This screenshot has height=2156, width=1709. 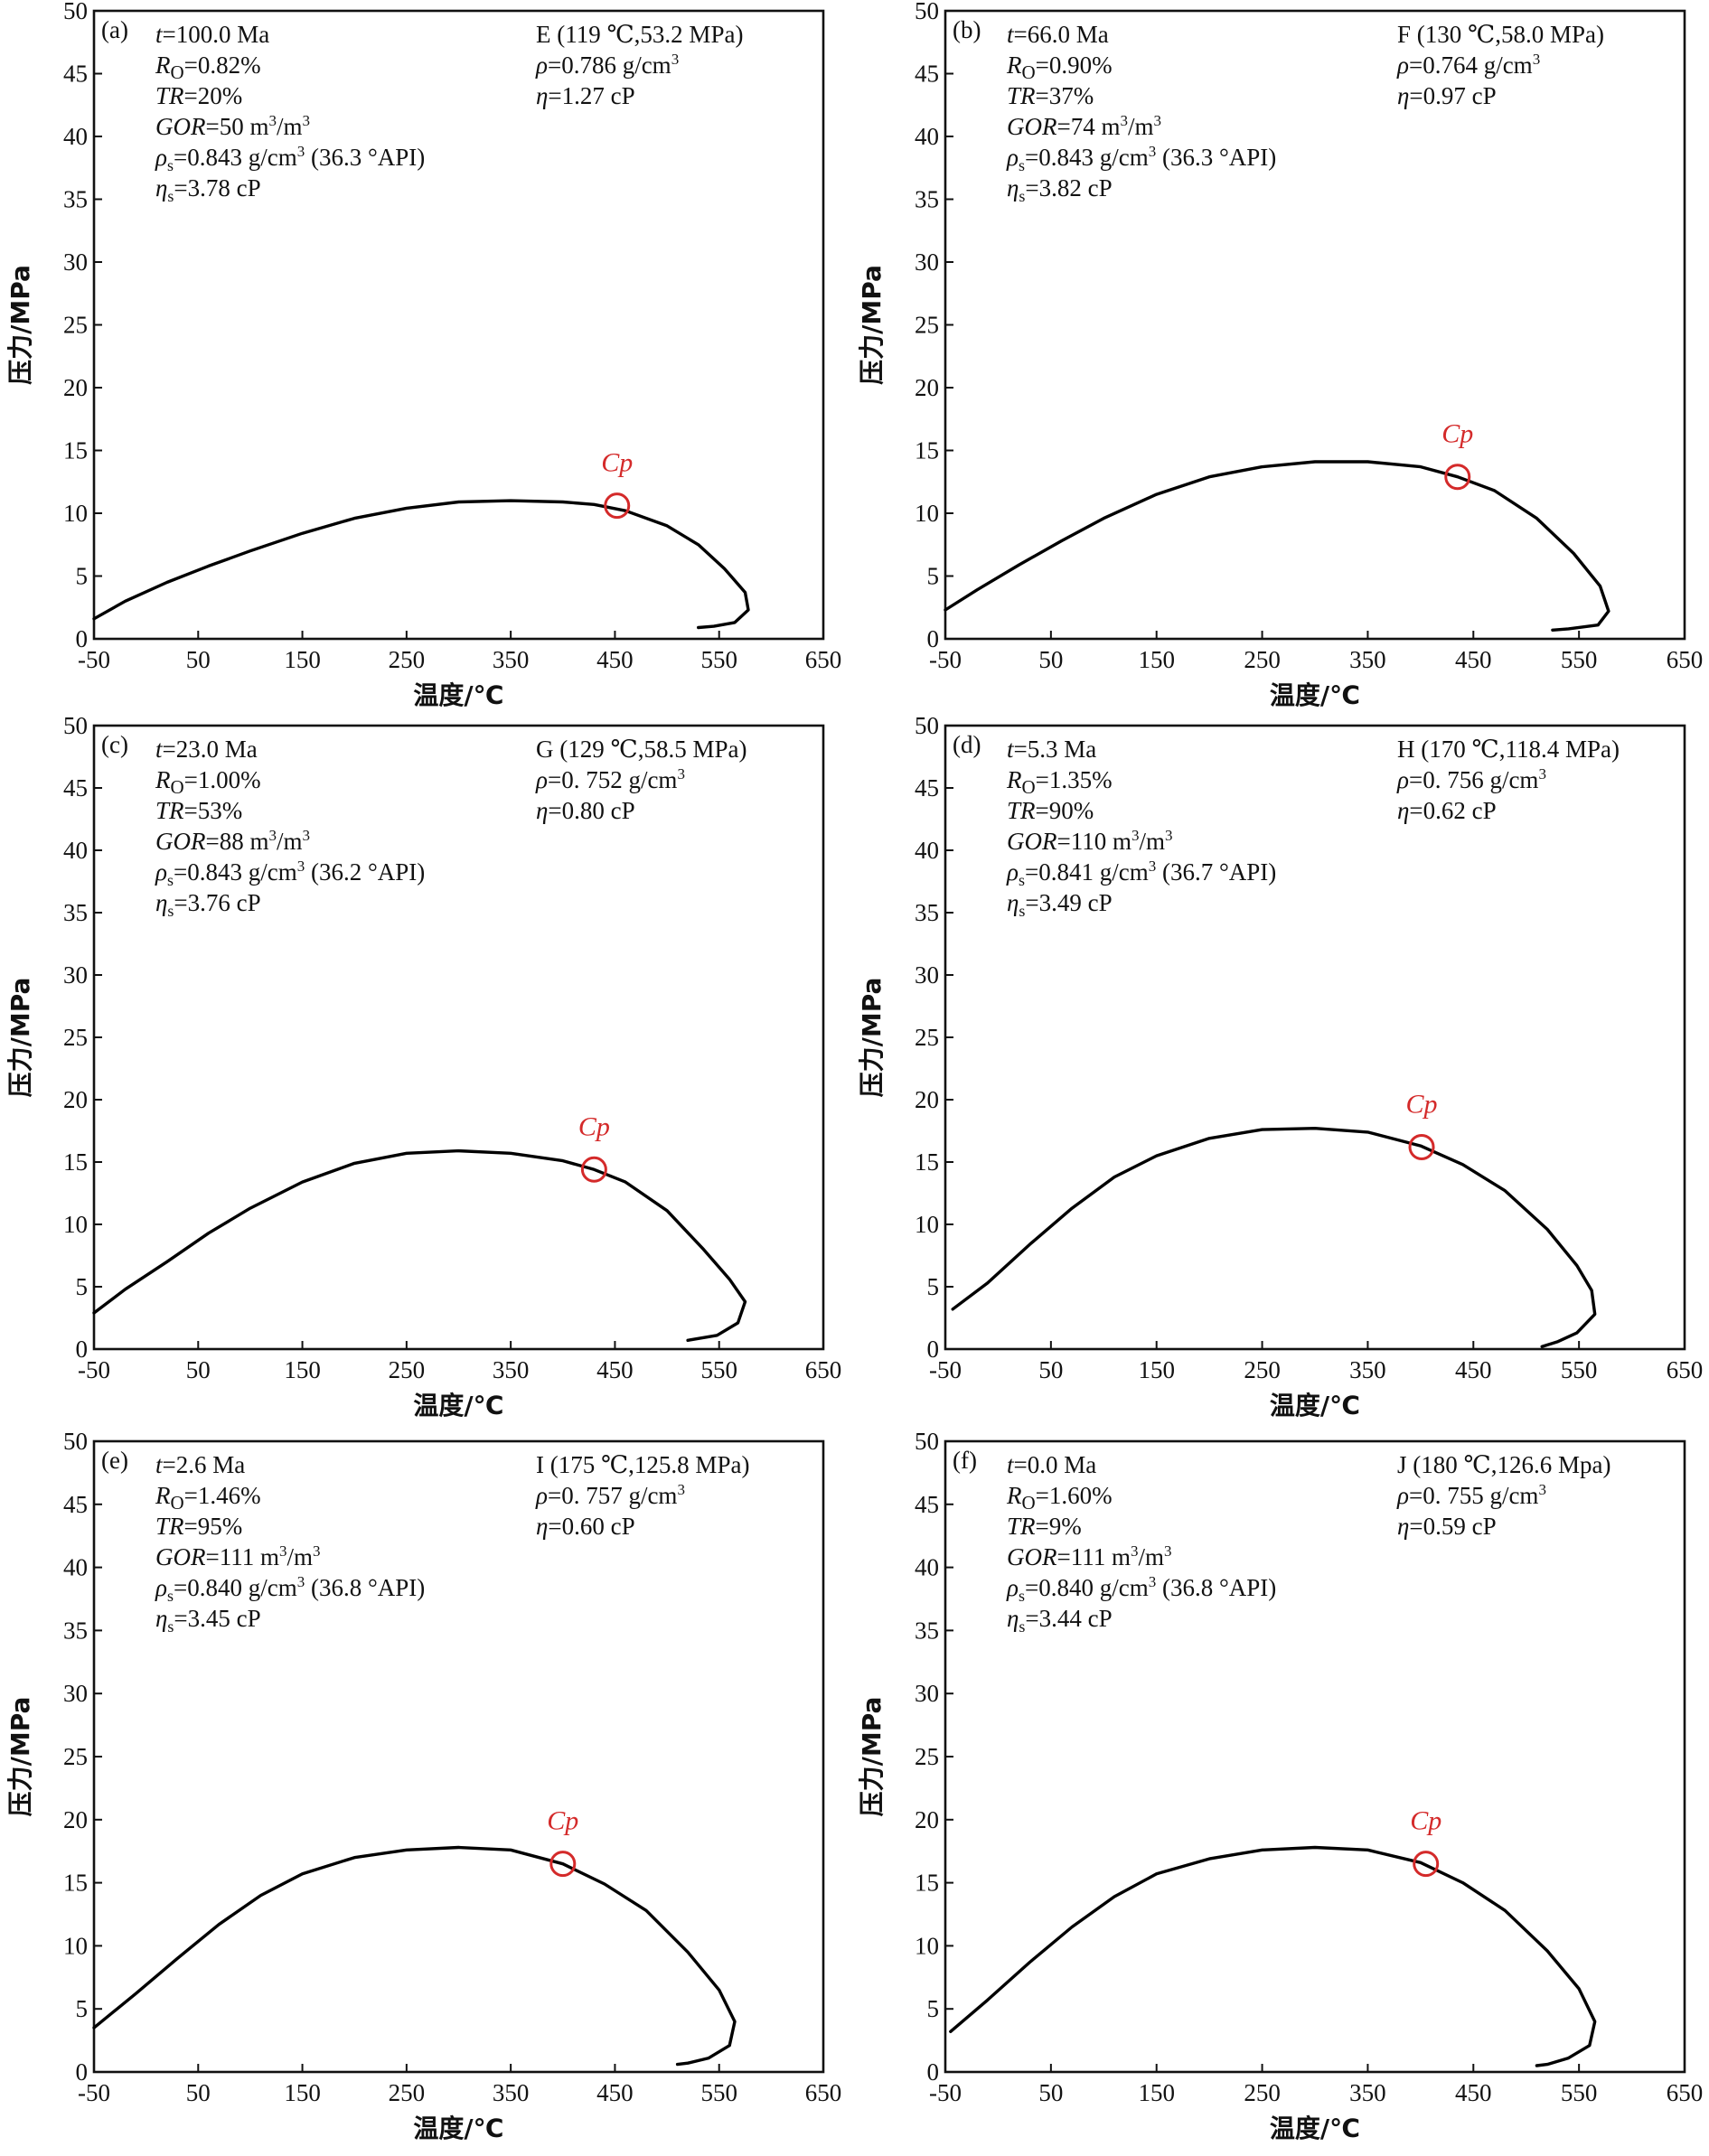 What do you see at coordinates (208, 1621) in the screenshot?
I see `annotation-eta-s: ηs=3.45 cP` at bounding box center [208, 1621].